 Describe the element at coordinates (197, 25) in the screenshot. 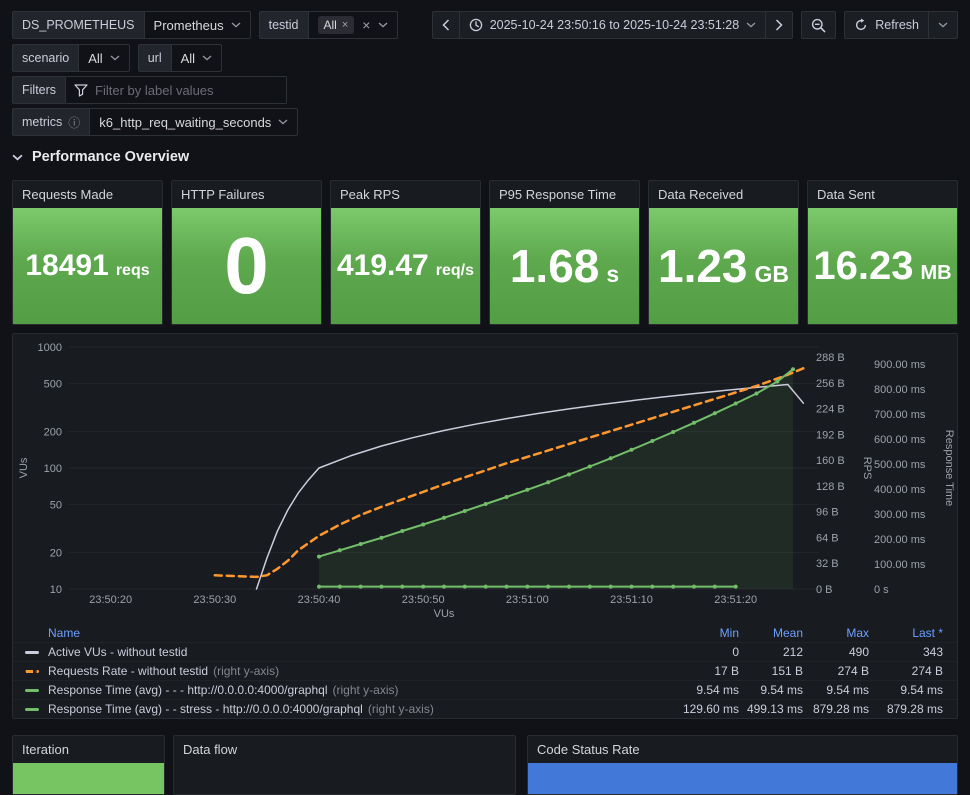

I see `datasource-select: Prometheus` at that location.